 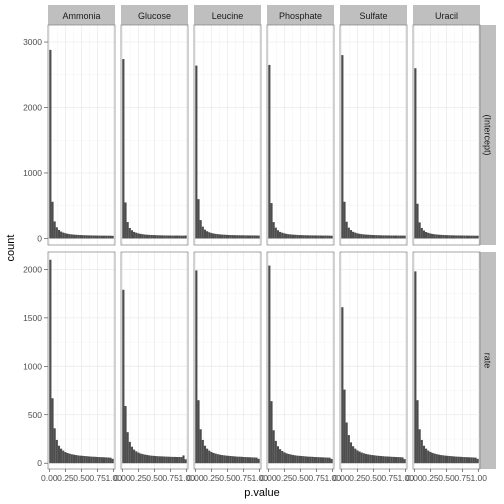 I want to click on facet-label-ammonia: Ammonia, so click(x=81, y=16).